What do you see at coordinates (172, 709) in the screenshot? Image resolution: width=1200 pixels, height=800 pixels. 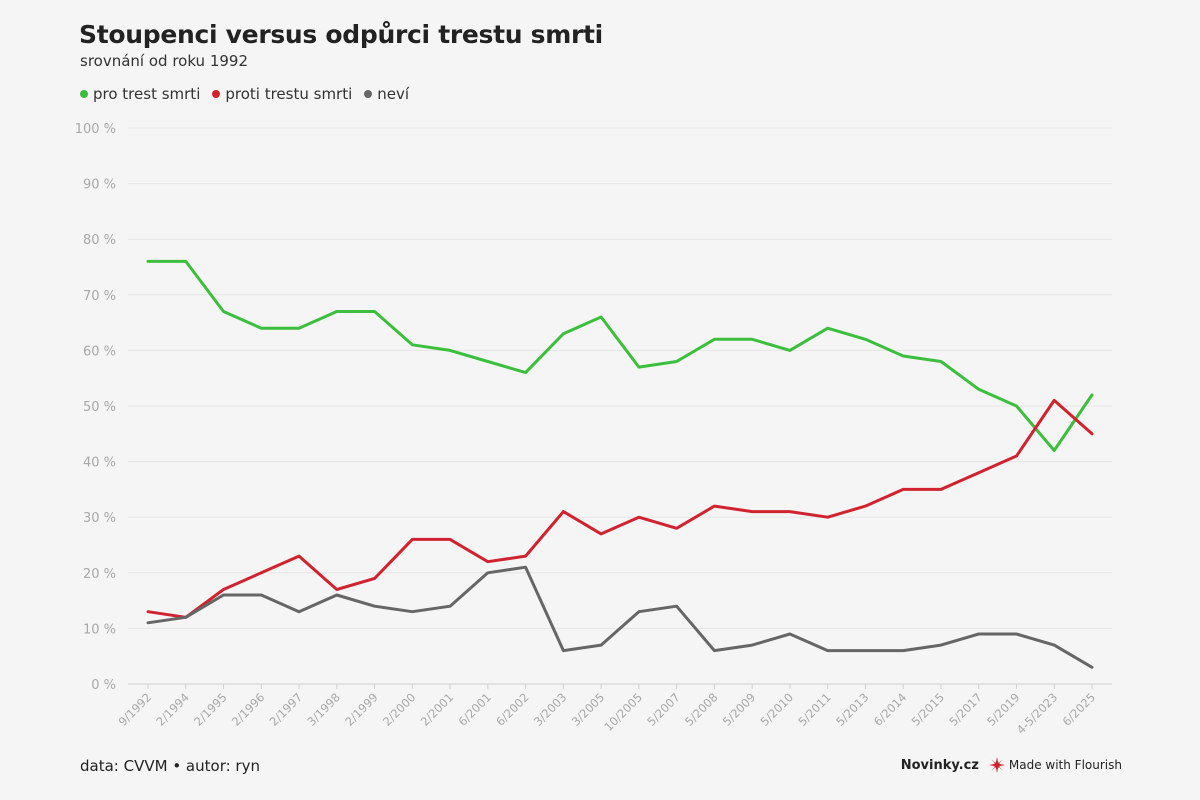 I see `x-tick-label: 2/1994` at bounding box center [172, 709].